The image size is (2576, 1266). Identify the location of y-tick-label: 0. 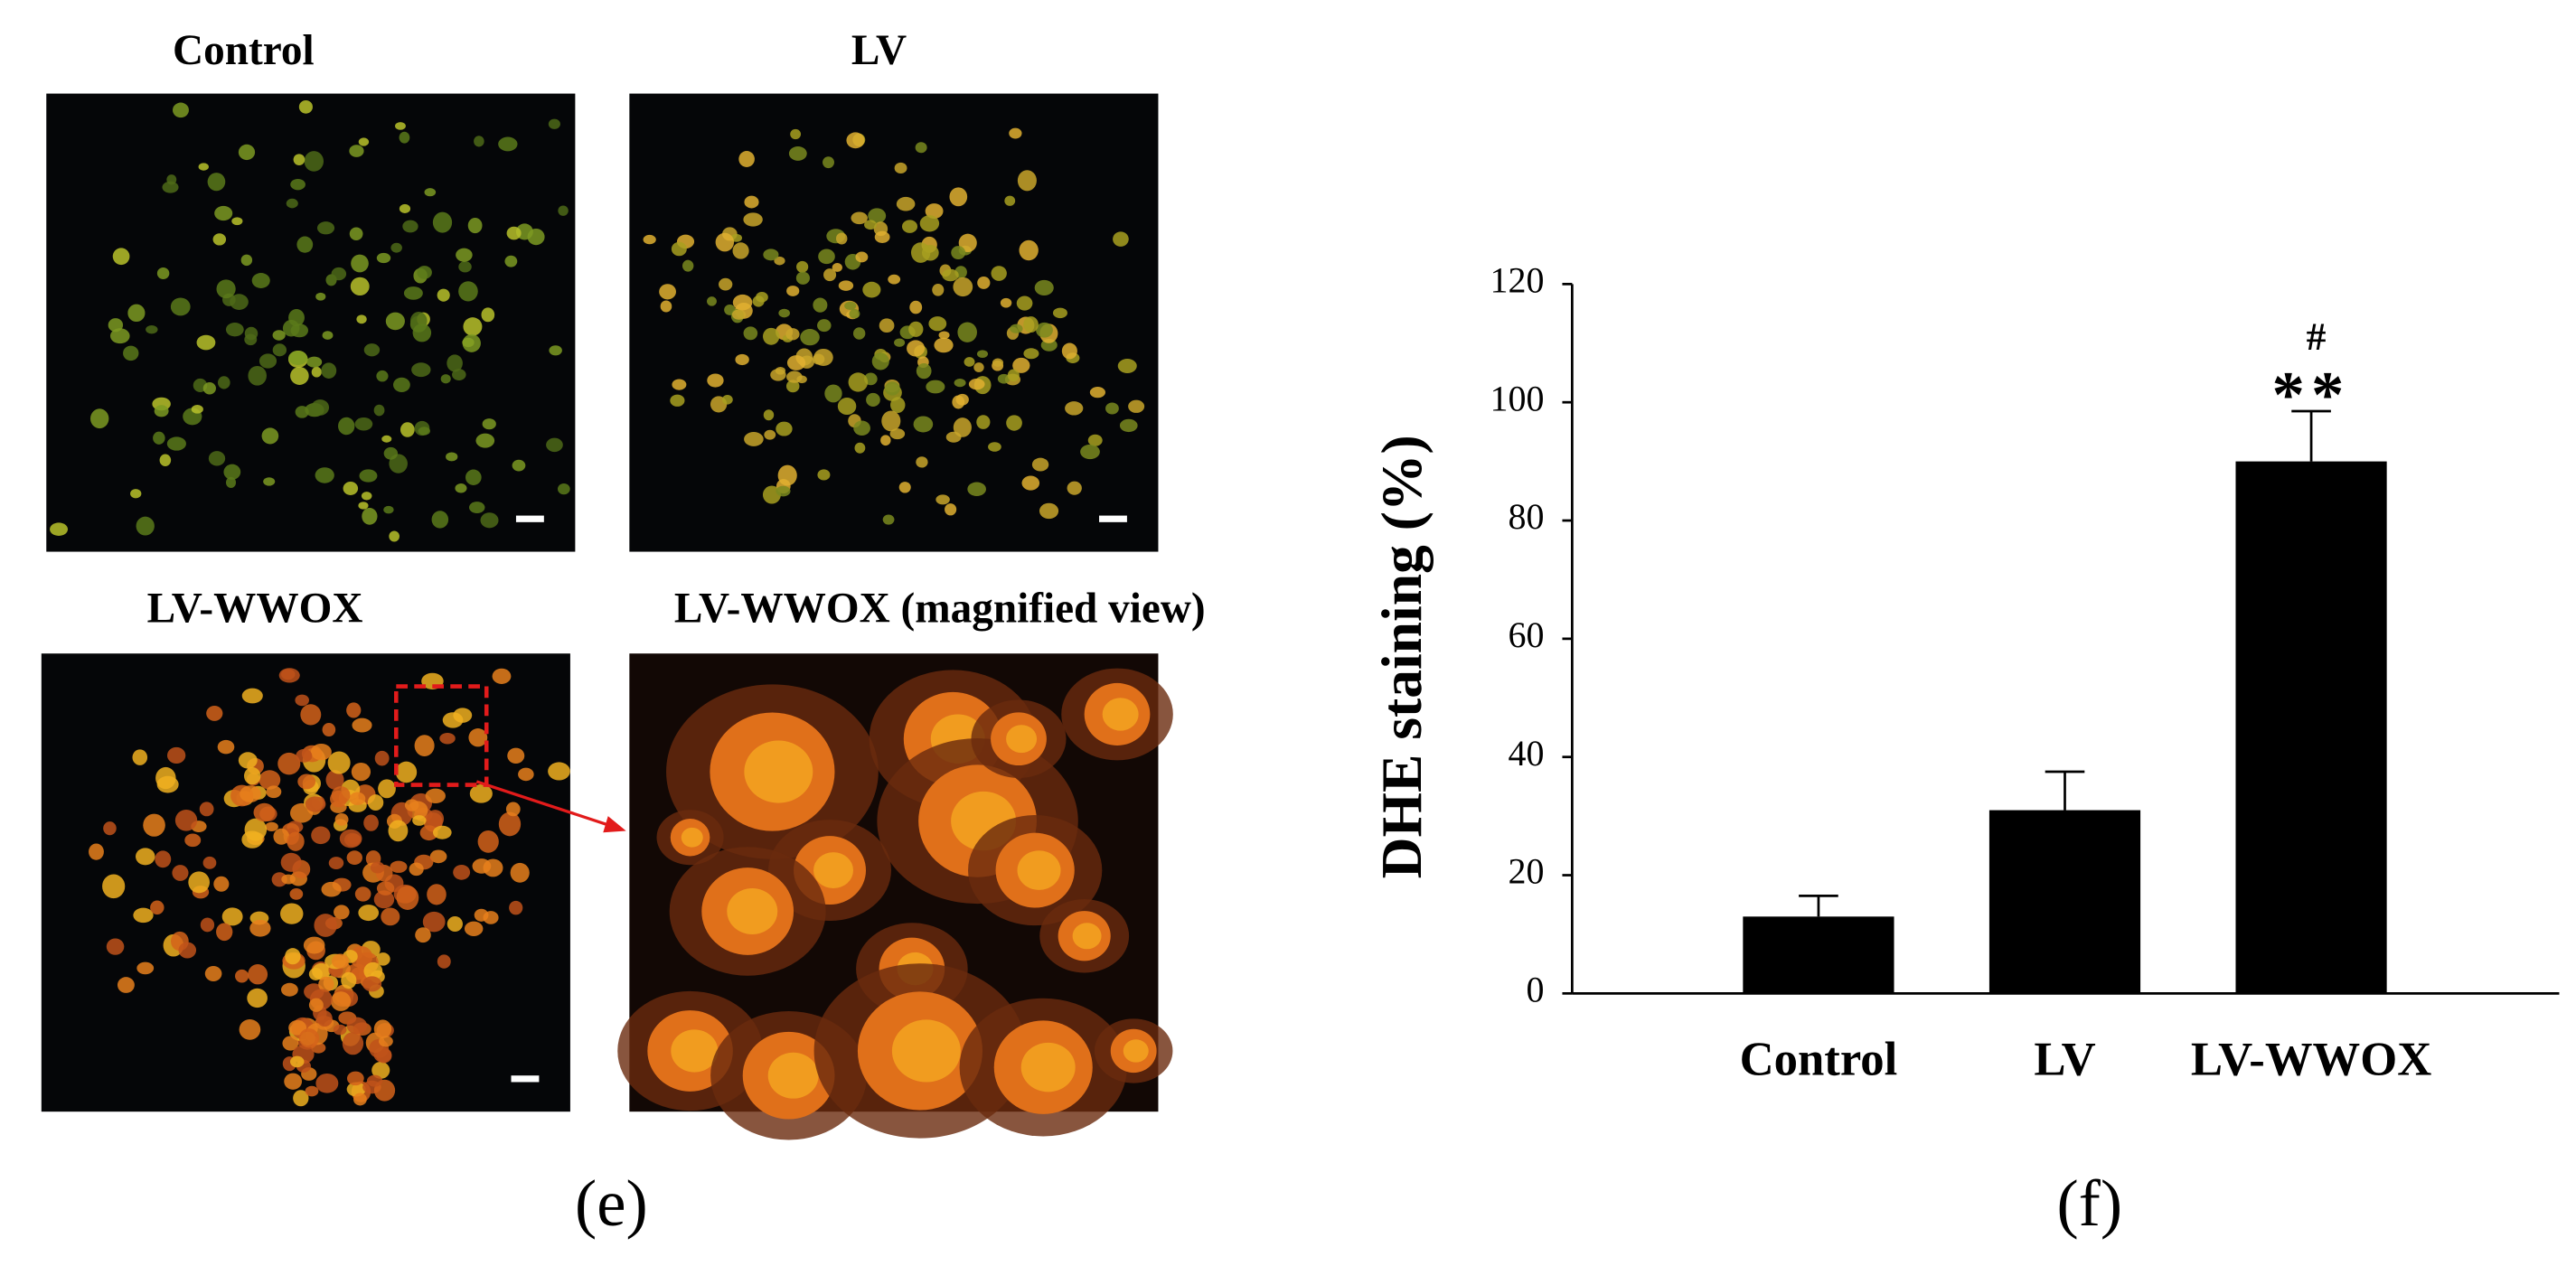
(1535, 990).